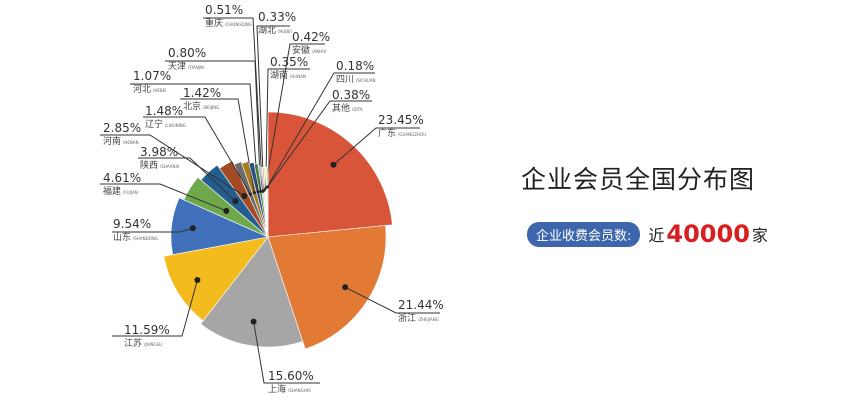 Image resolution: width=852 pixels, height=411 pixels. I want to click on pinyin-text: BEIJING, so click(212, 107).